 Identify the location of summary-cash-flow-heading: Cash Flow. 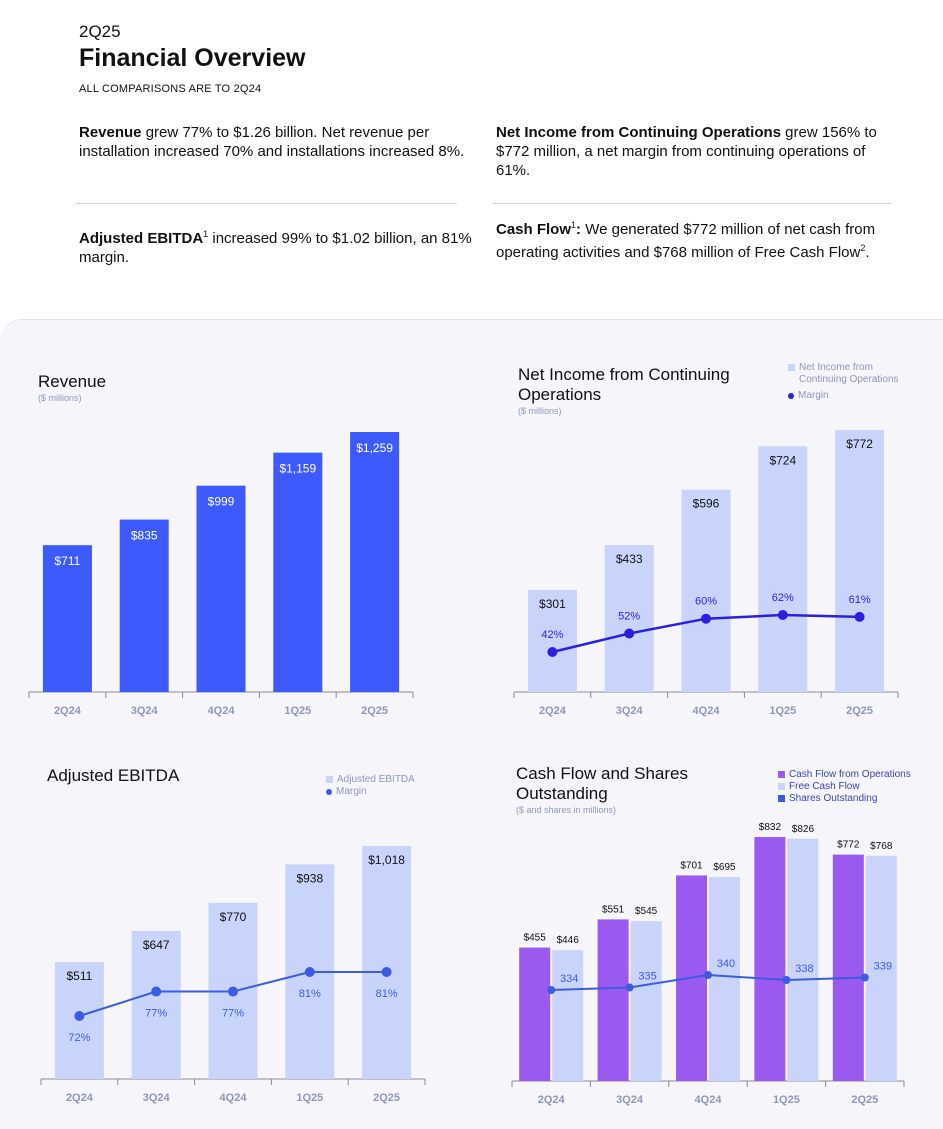
(534, 229).